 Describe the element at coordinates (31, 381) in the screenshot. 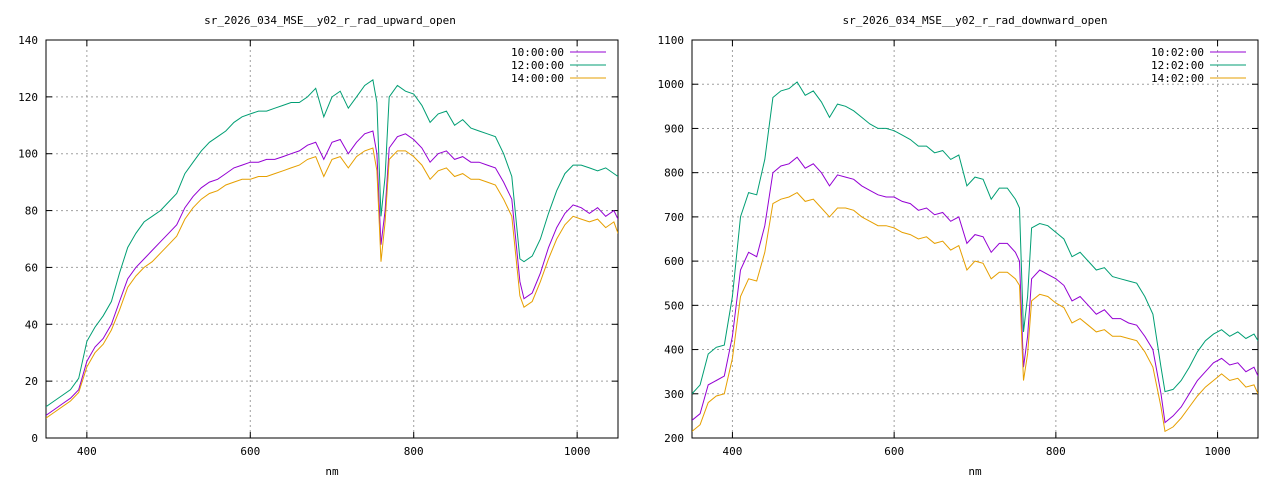

I see `y-tick-label: 20` at that location.